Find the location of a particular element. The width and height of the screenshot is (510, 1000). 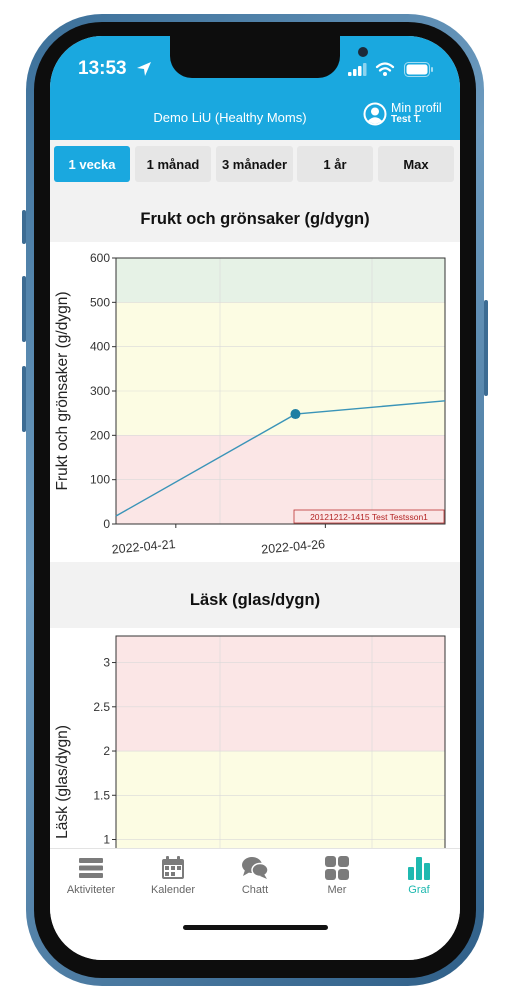

nav-label-aktiviteter: Aktiviteter is located at coordinates (91, 890).